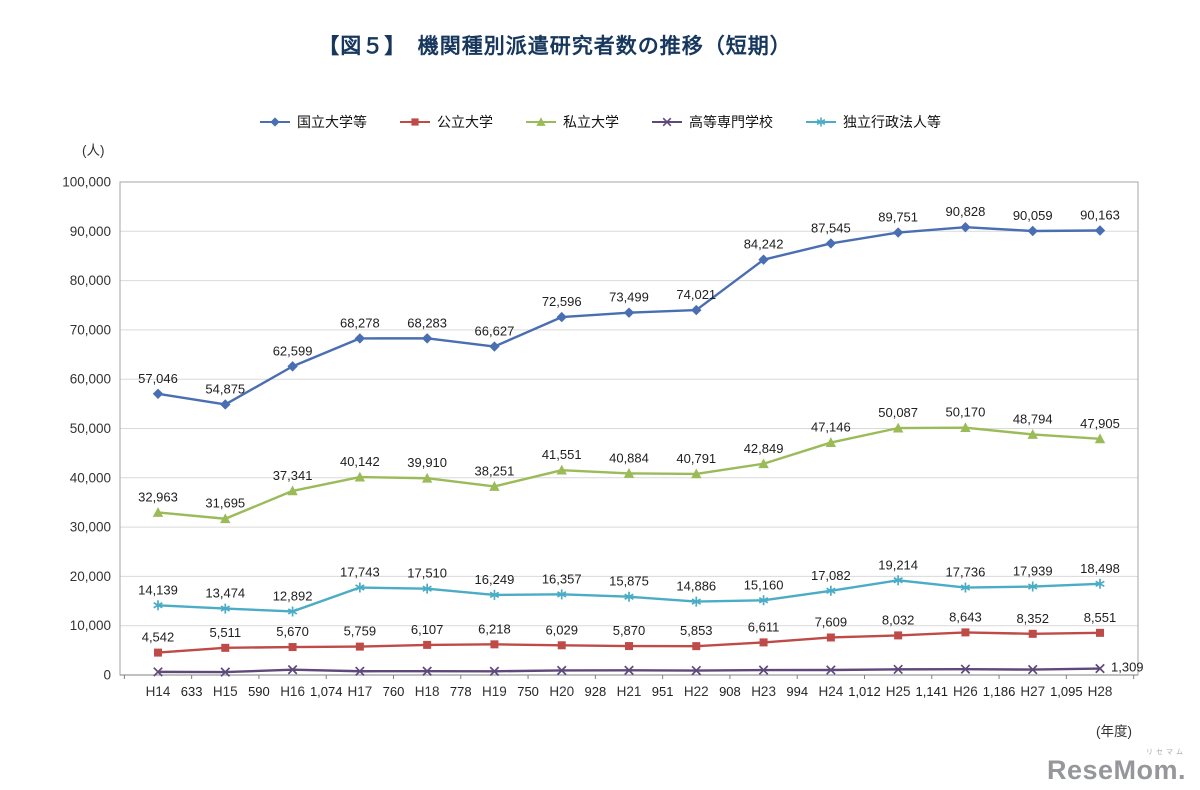 This screenshot has width=1200, height=790. What do you see at coordinates (892, 122) in the screenshot?
I see `legend-label-independent-agencies: 独立行政法人等` at bounding box center [892, 122].